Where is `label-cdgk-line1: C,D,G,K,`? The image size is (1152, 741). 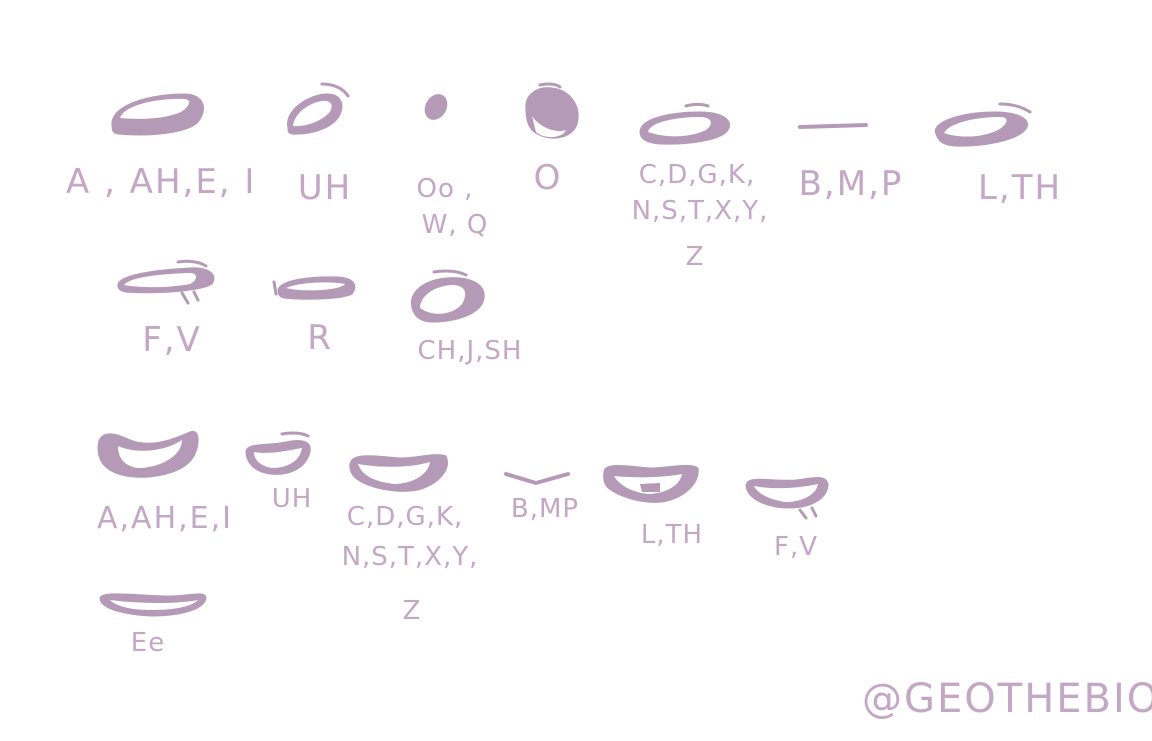
label-cdgk-line1: C,D,G,K, is located at coordinates (697, 175).